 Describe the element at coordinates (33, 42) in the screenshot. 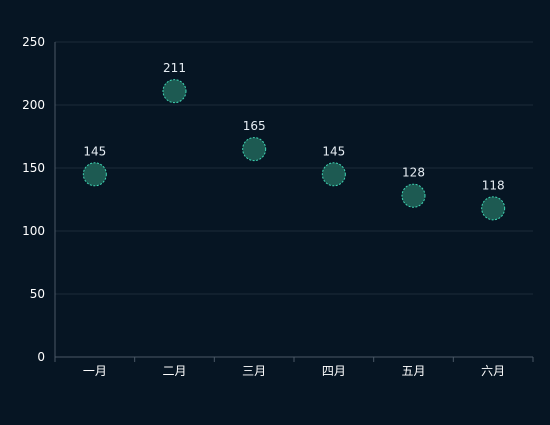

I see `y-tick-label: 250` at that location.